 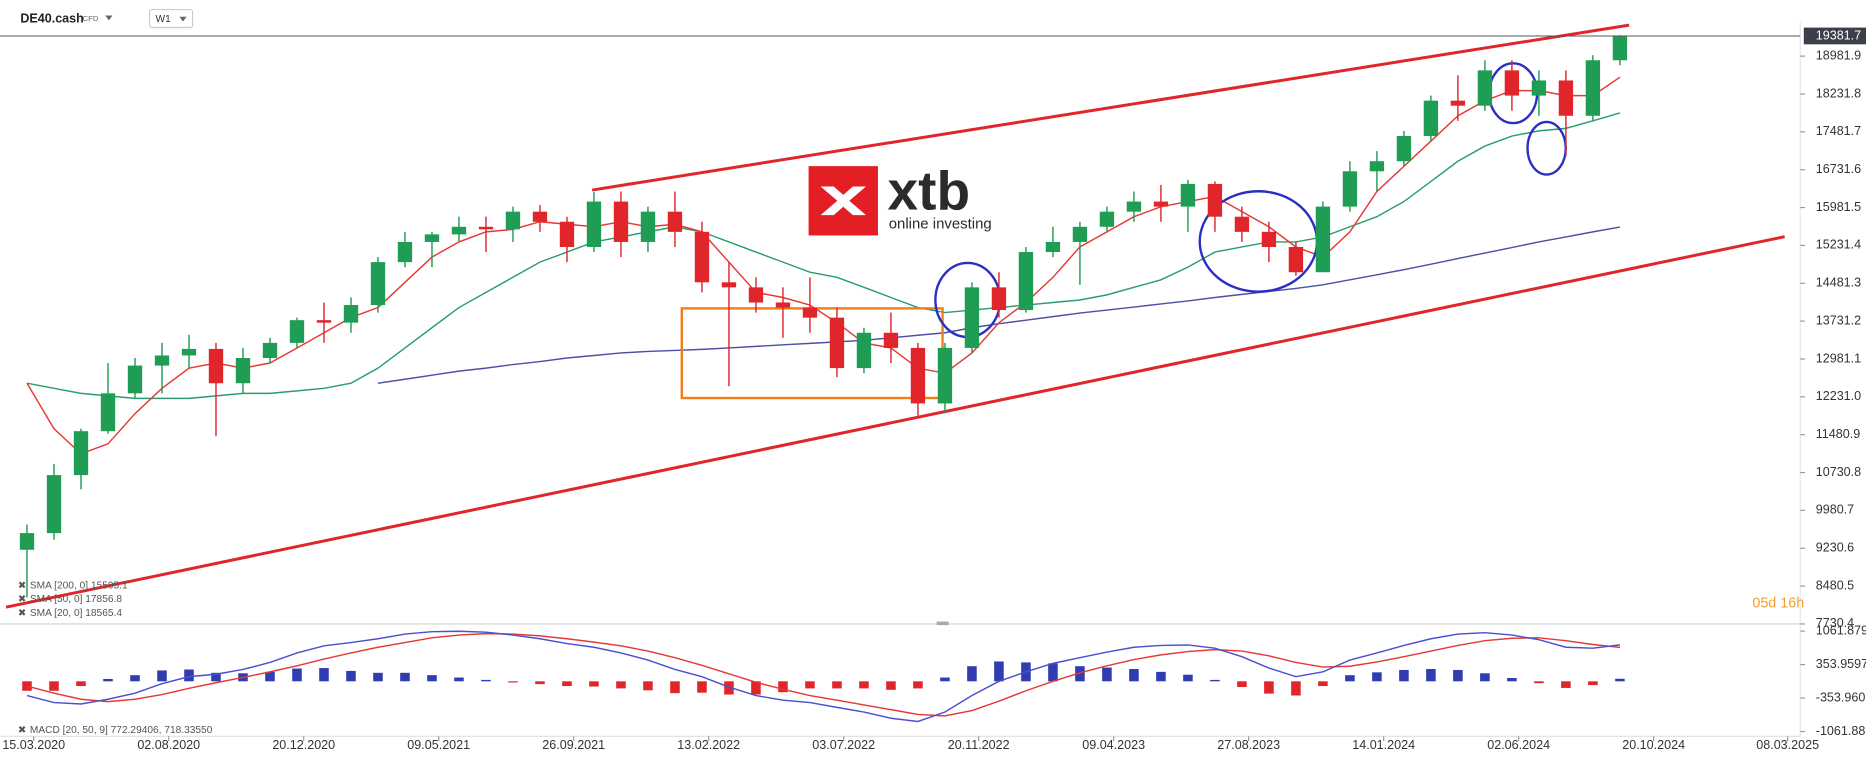 I want to click on x-tick-label: 08.03.2025, so click(x=1787, y=745).